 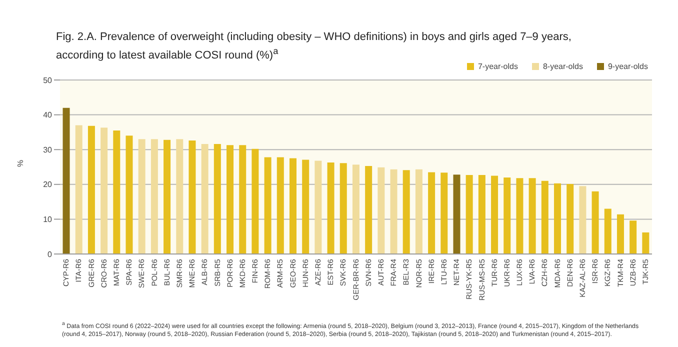 What do you see at coordinates (498, 66) in the screenshot?
I see `legend-label: 7-year-olds` at bounding box center [498, 66].